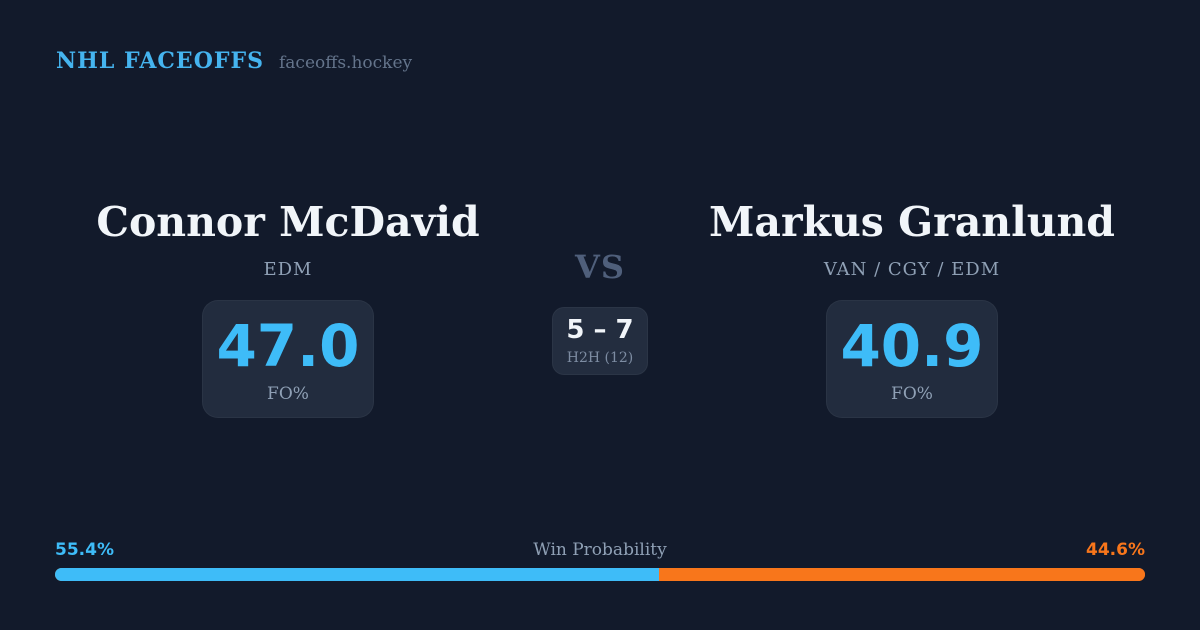 The width and height of the screenshot is (1200, 630). I want to click on player-panel-left: Connor McDavid EDM 47.0 FO%, so click(288, 308).